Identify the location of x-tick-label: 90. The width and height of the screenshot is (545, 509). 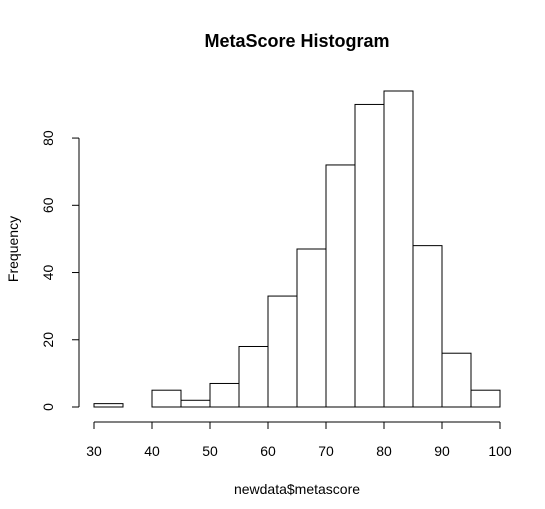
(442, 451).